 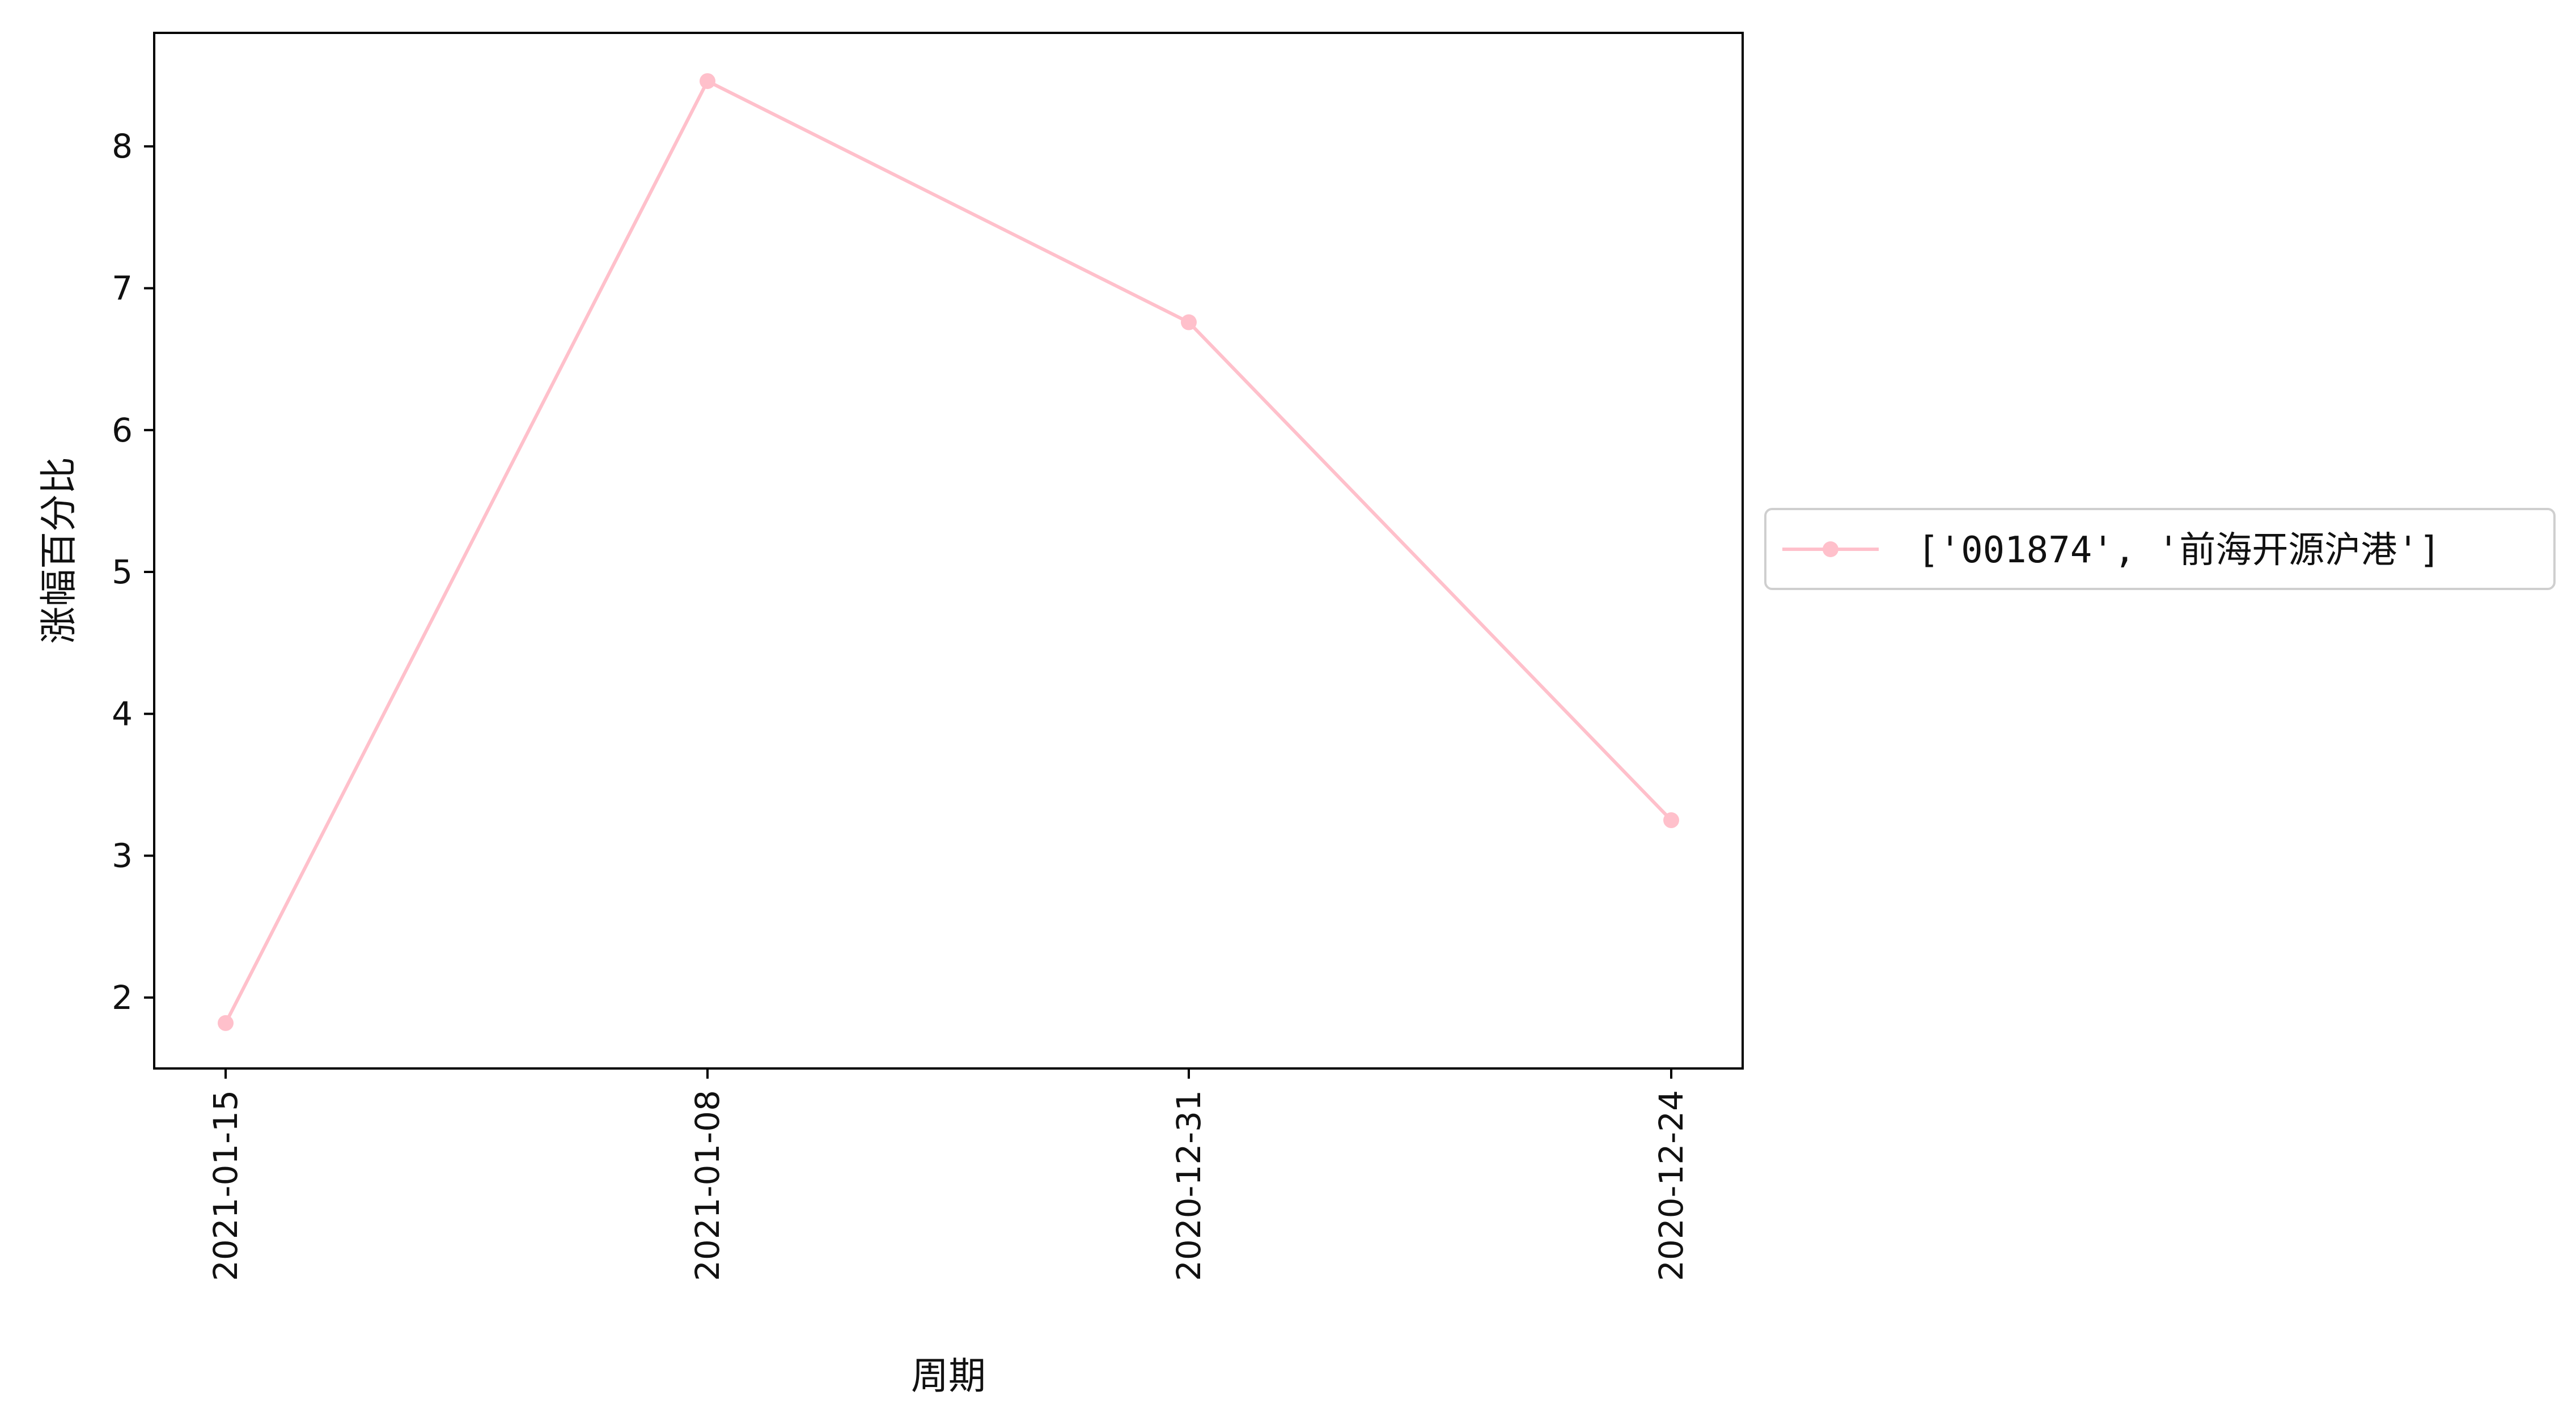 I want to click on y-tick-label: 8, so click(x=122, y=146).